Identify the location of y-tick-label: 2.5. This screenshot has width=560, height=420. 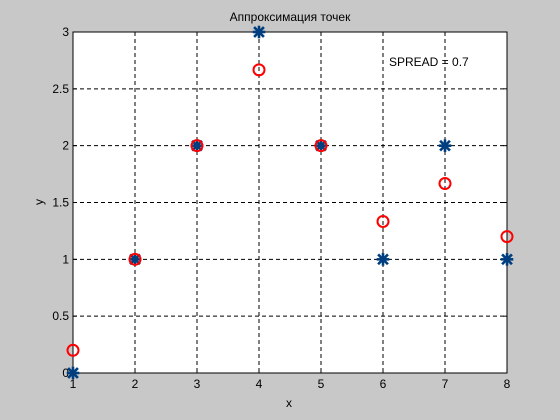
(60, 89).